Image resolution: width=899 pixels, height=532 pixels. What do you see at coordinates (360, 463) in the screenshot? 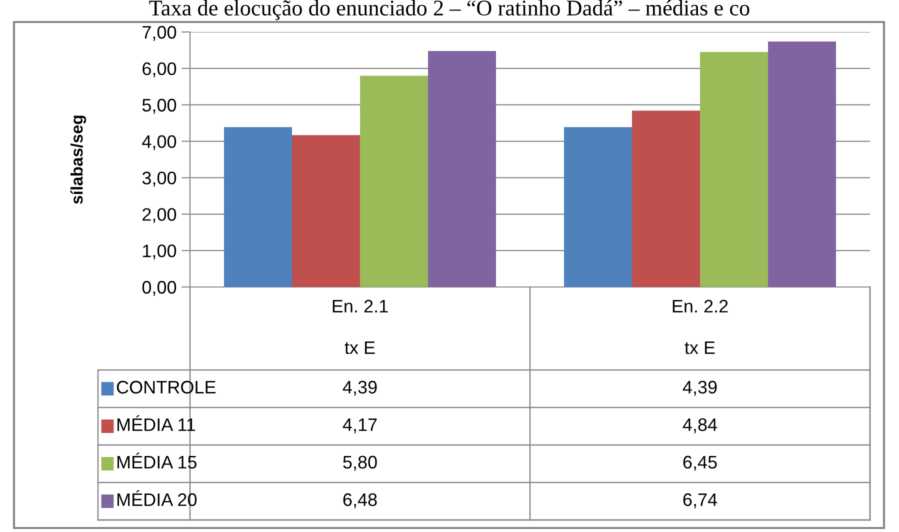
I see `data-label: 5,80` at bounding box center [360, 463].